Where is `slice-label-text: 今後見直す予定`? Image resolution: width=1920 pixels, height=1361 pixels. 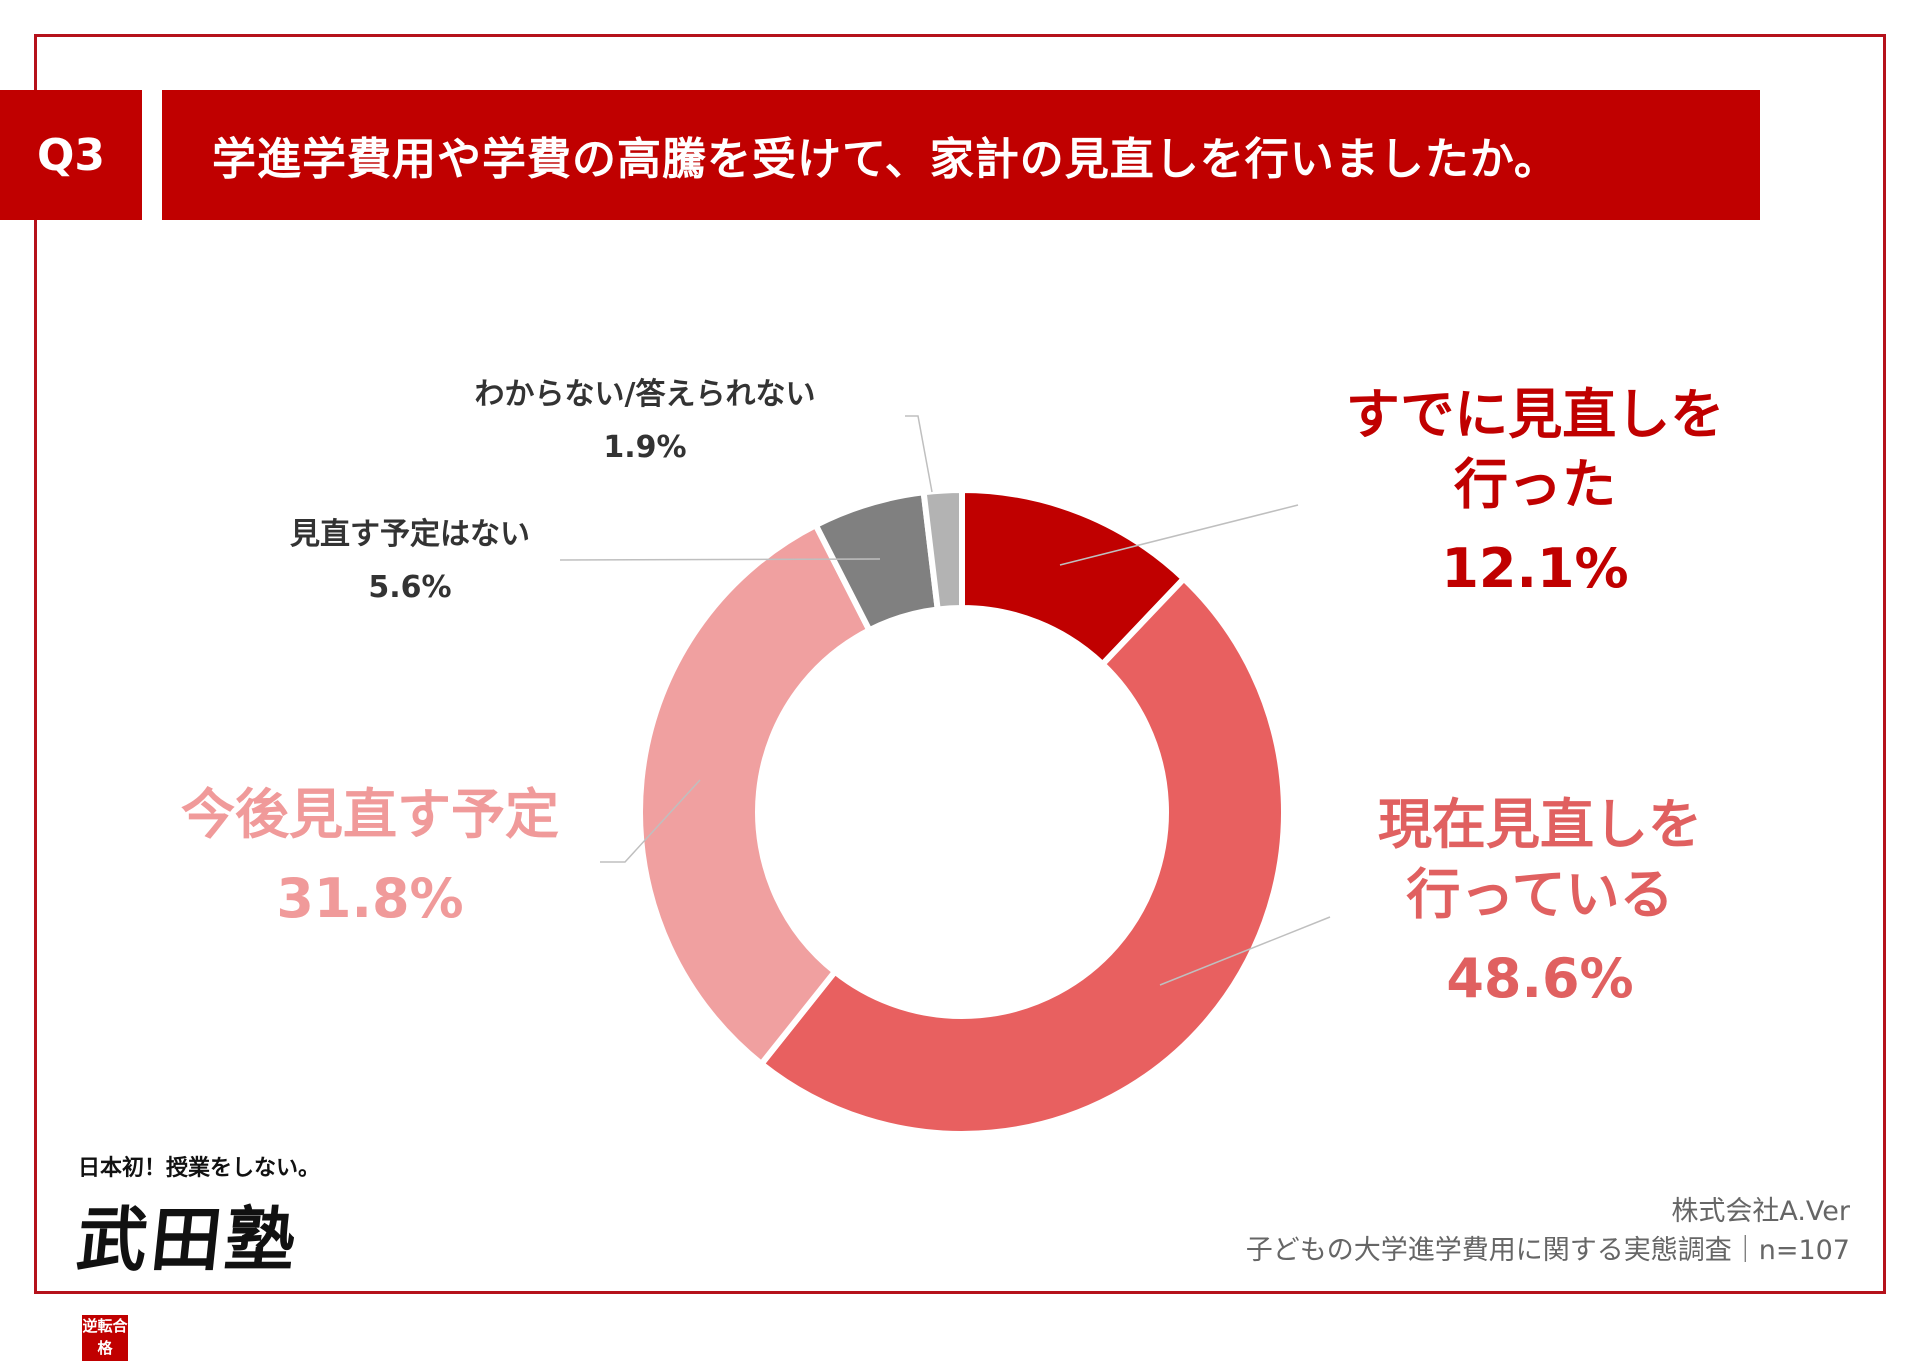
slice-label-text: 今後見直す予定 is located at coordinates (370, 814).